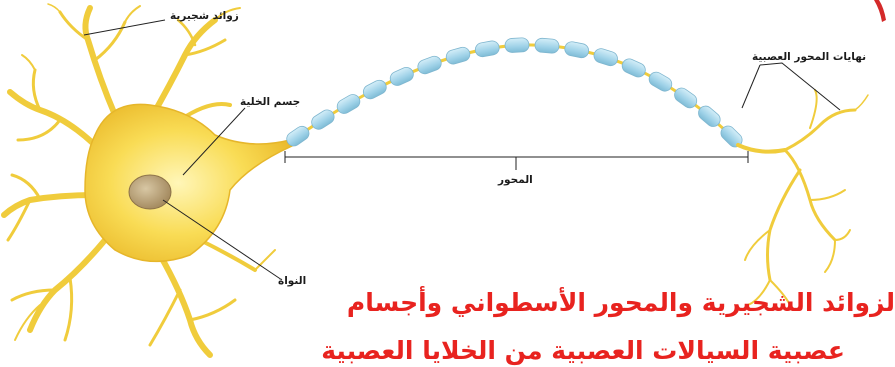 The height and width of the screenshot is (367, 895). Describe the element at coordinates (150, 192) in the screenshot. I see `nucleus` at that location.